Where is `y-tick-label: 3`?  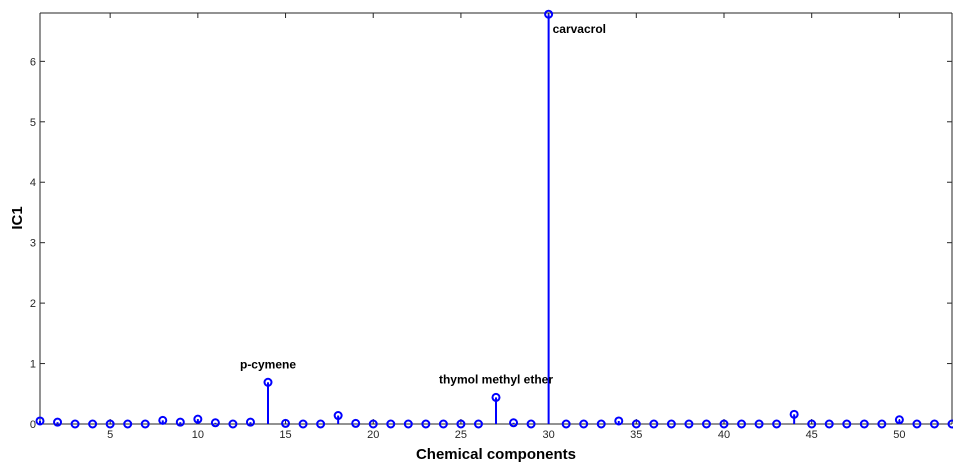 y-tick-label: 3 is located at coordinates (33, 244).